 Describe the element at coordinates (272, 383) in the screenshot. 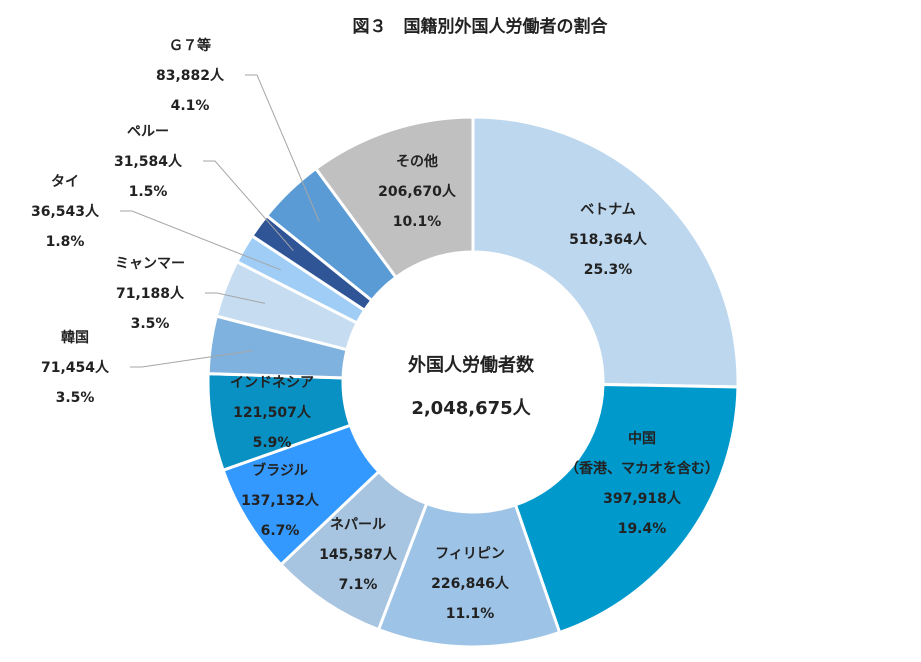

I see `label-indonesia-name: インドネシア` at that location.